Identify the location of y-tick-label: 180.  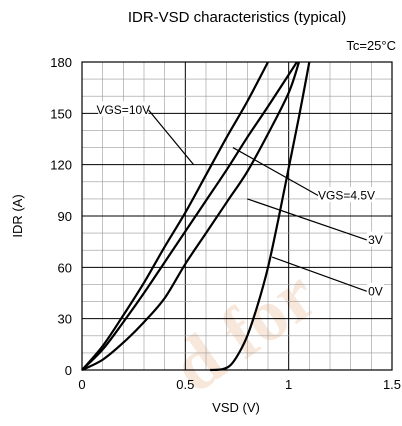
(61, 62).